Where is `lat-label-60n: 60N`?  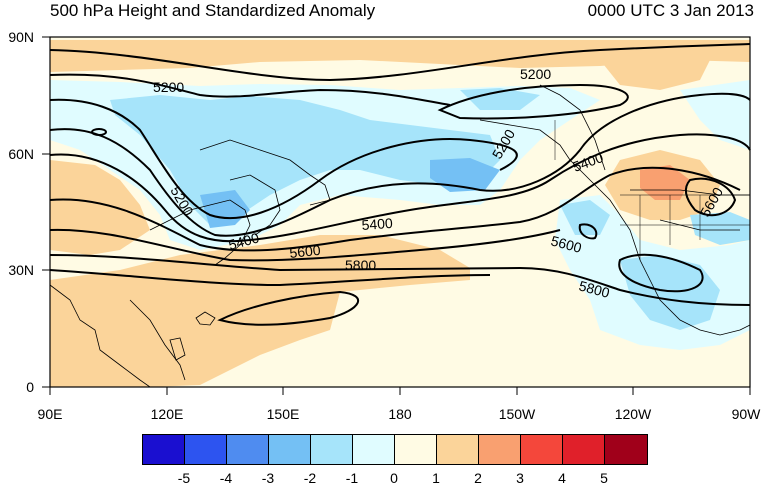
lat-label-60n: 60N is located at coordinates (21, 154).